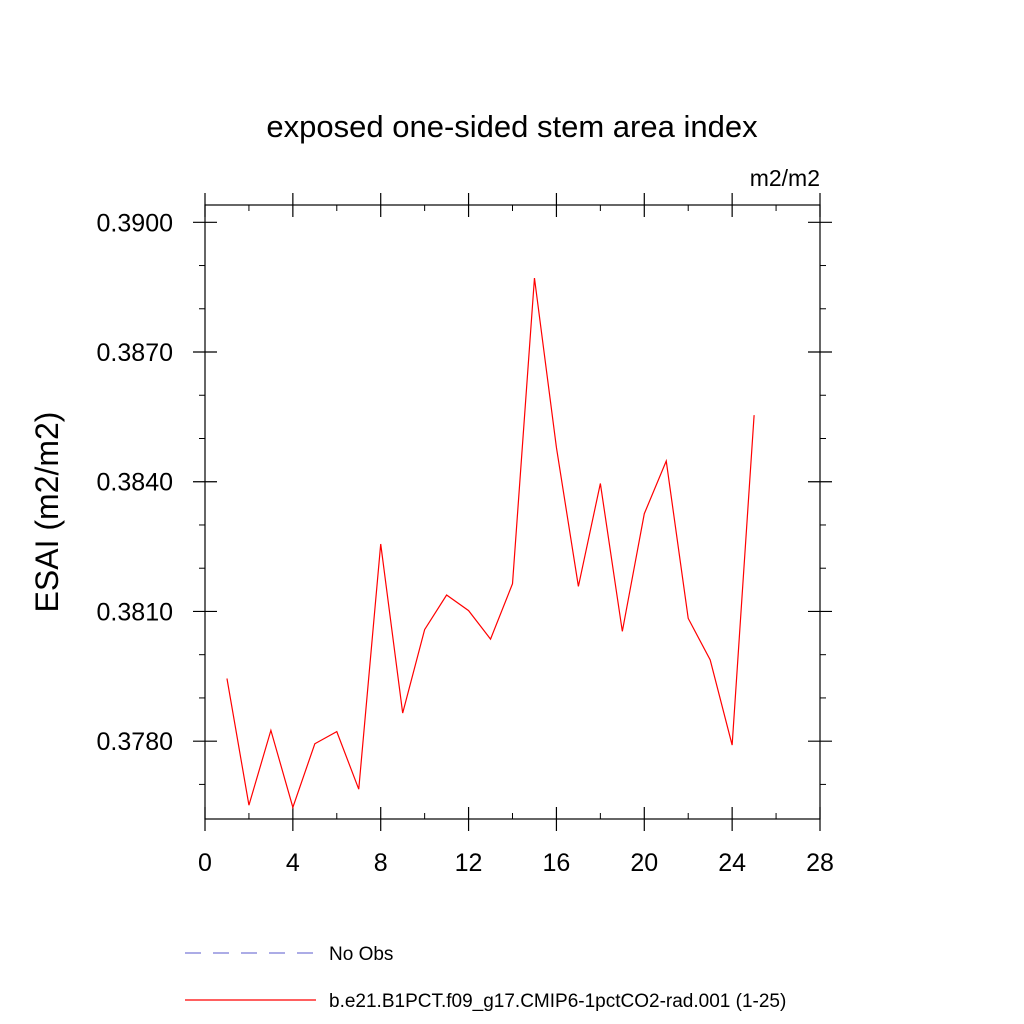 This screenshot has height=1024, width=1024. What do you see at coordinates (135, 612) in the screenshot?
I see `y-tick-label: 0.3810` at bounding box center [135, 612].